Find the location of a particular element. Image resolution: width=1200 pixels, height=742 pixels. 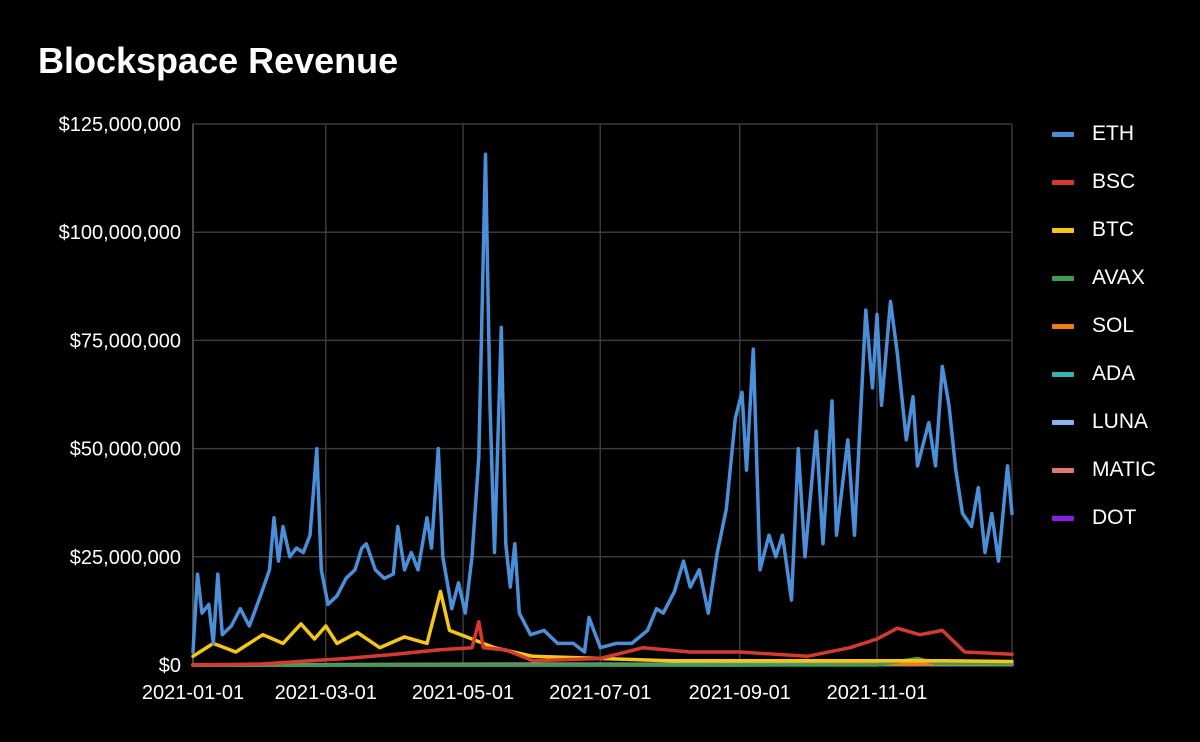

legend: ETH BSC BTC AVAX SOL ADA LUNA MATIC DOT is located at coordinates (1104, 326).